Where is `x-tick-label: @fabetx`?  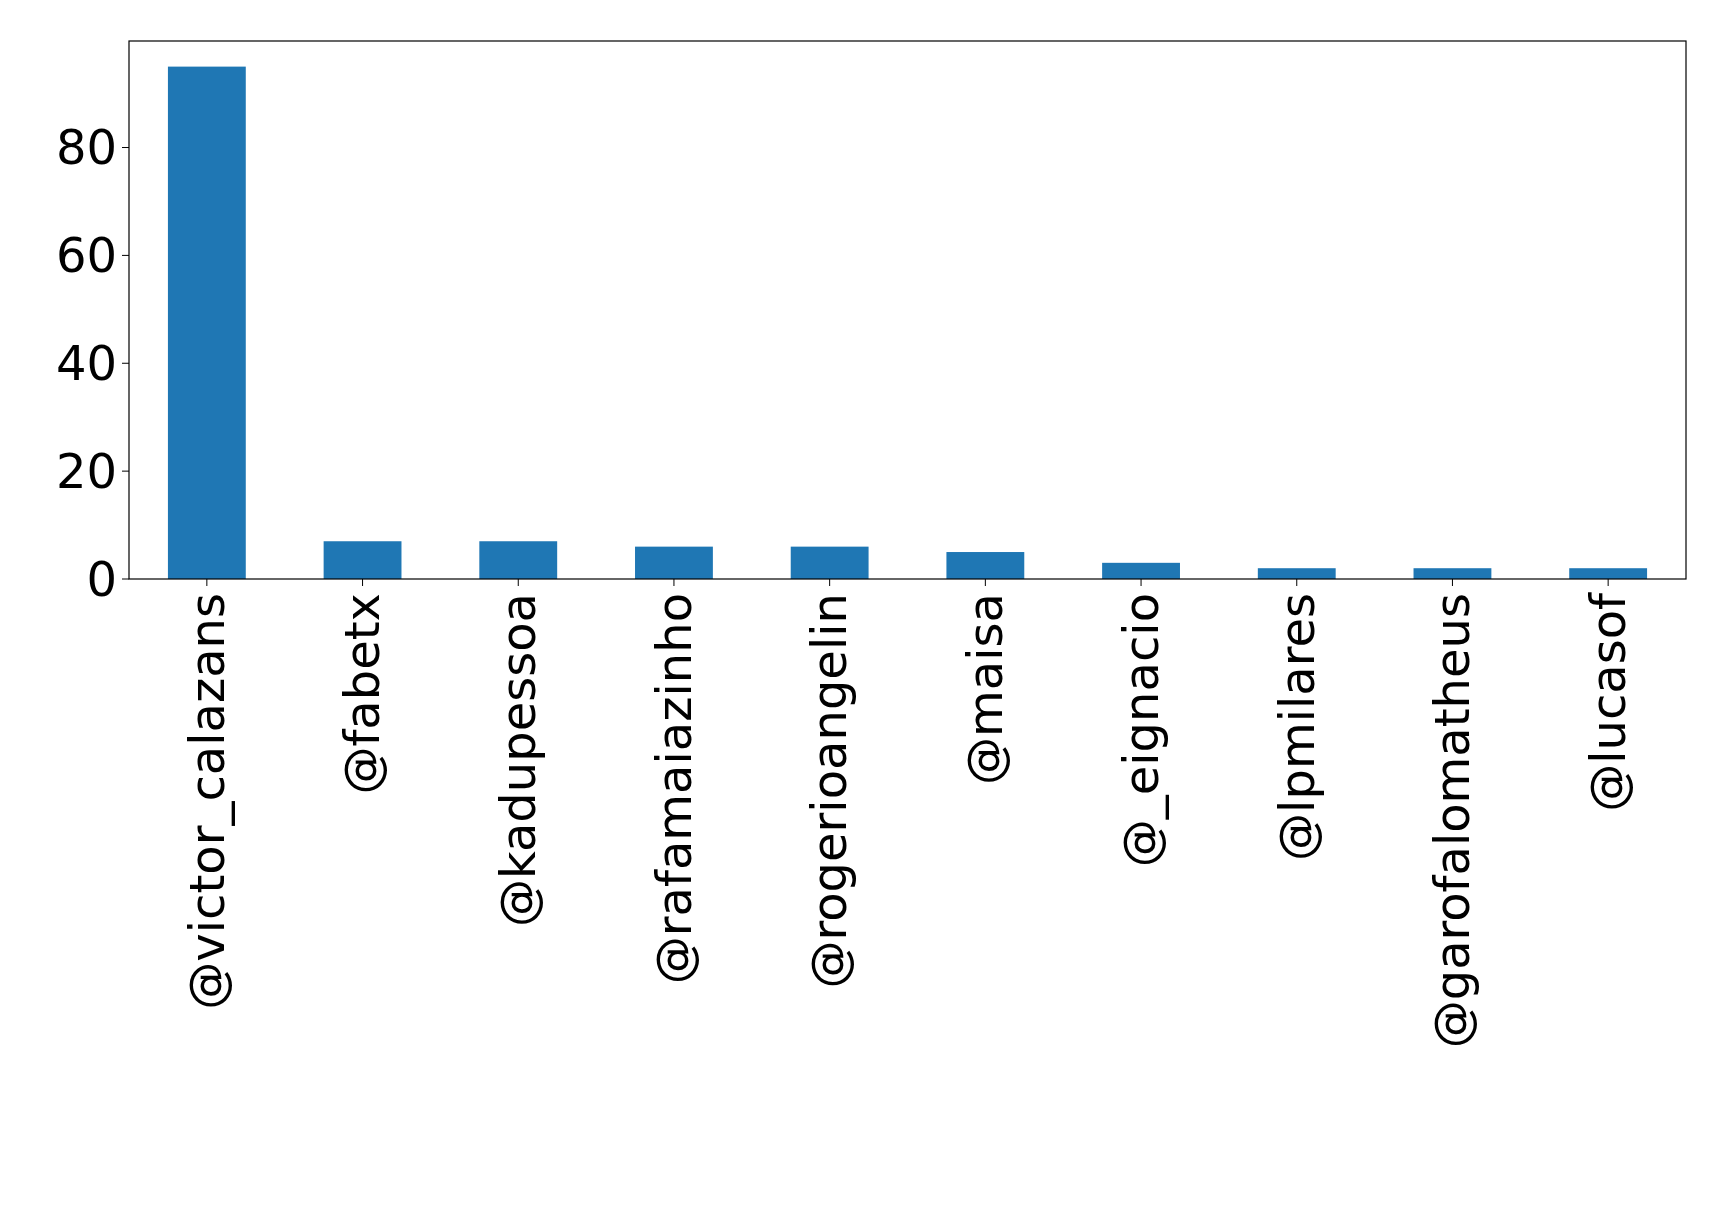 x-tick-label: @fabetx is located at coordinates (362, 694).